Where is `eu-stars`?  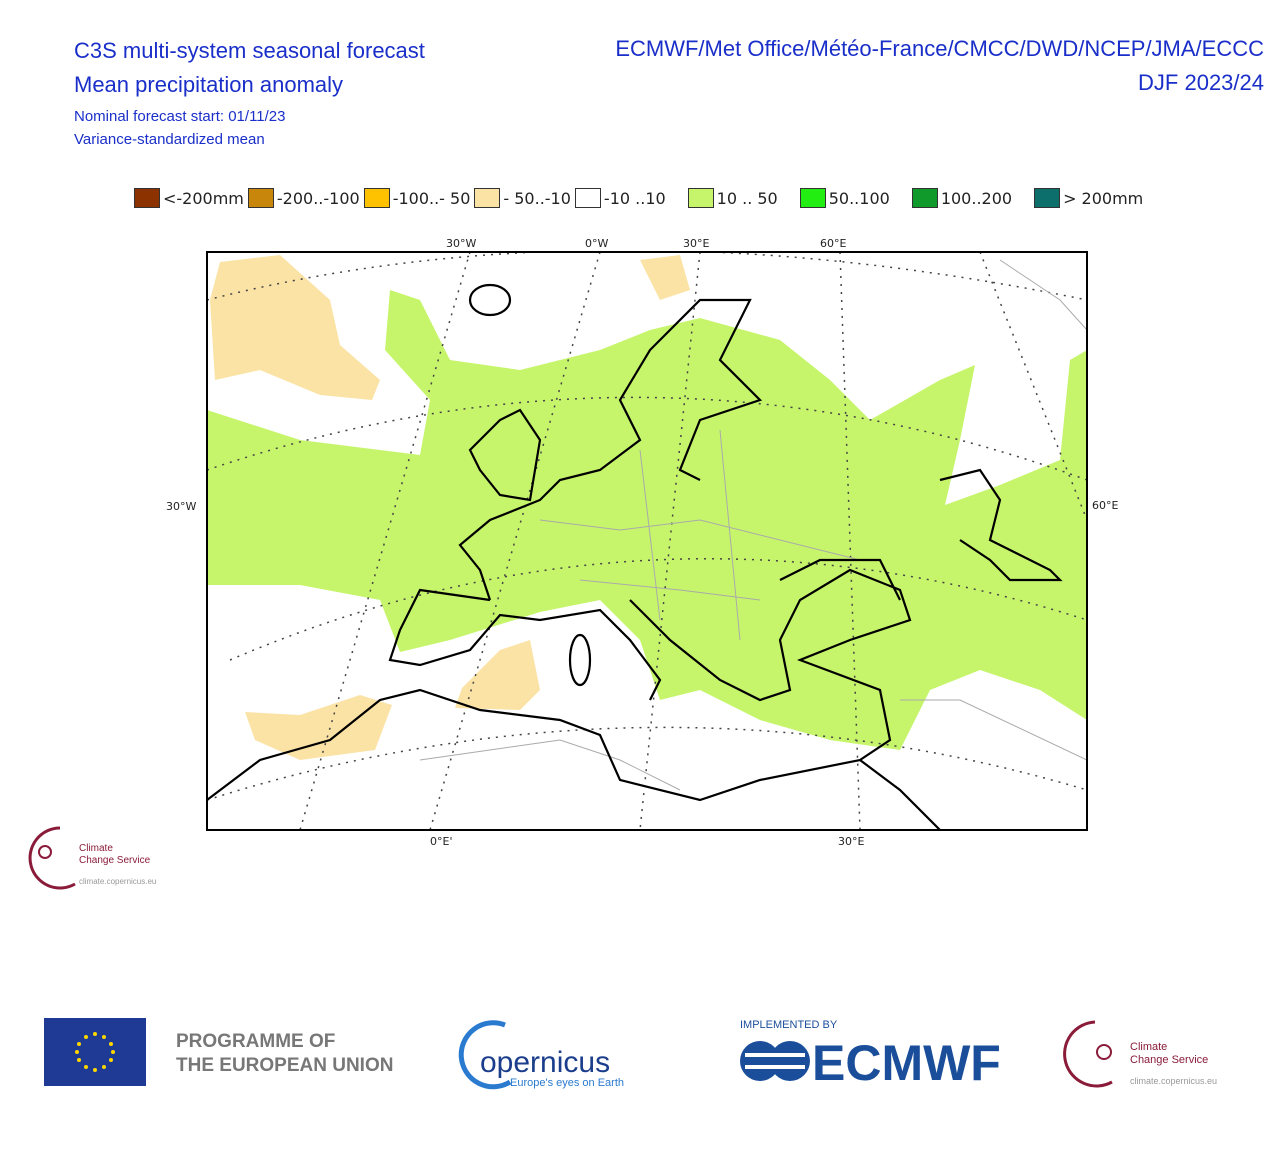 eu-stars is located at coordinates (95, 1052).